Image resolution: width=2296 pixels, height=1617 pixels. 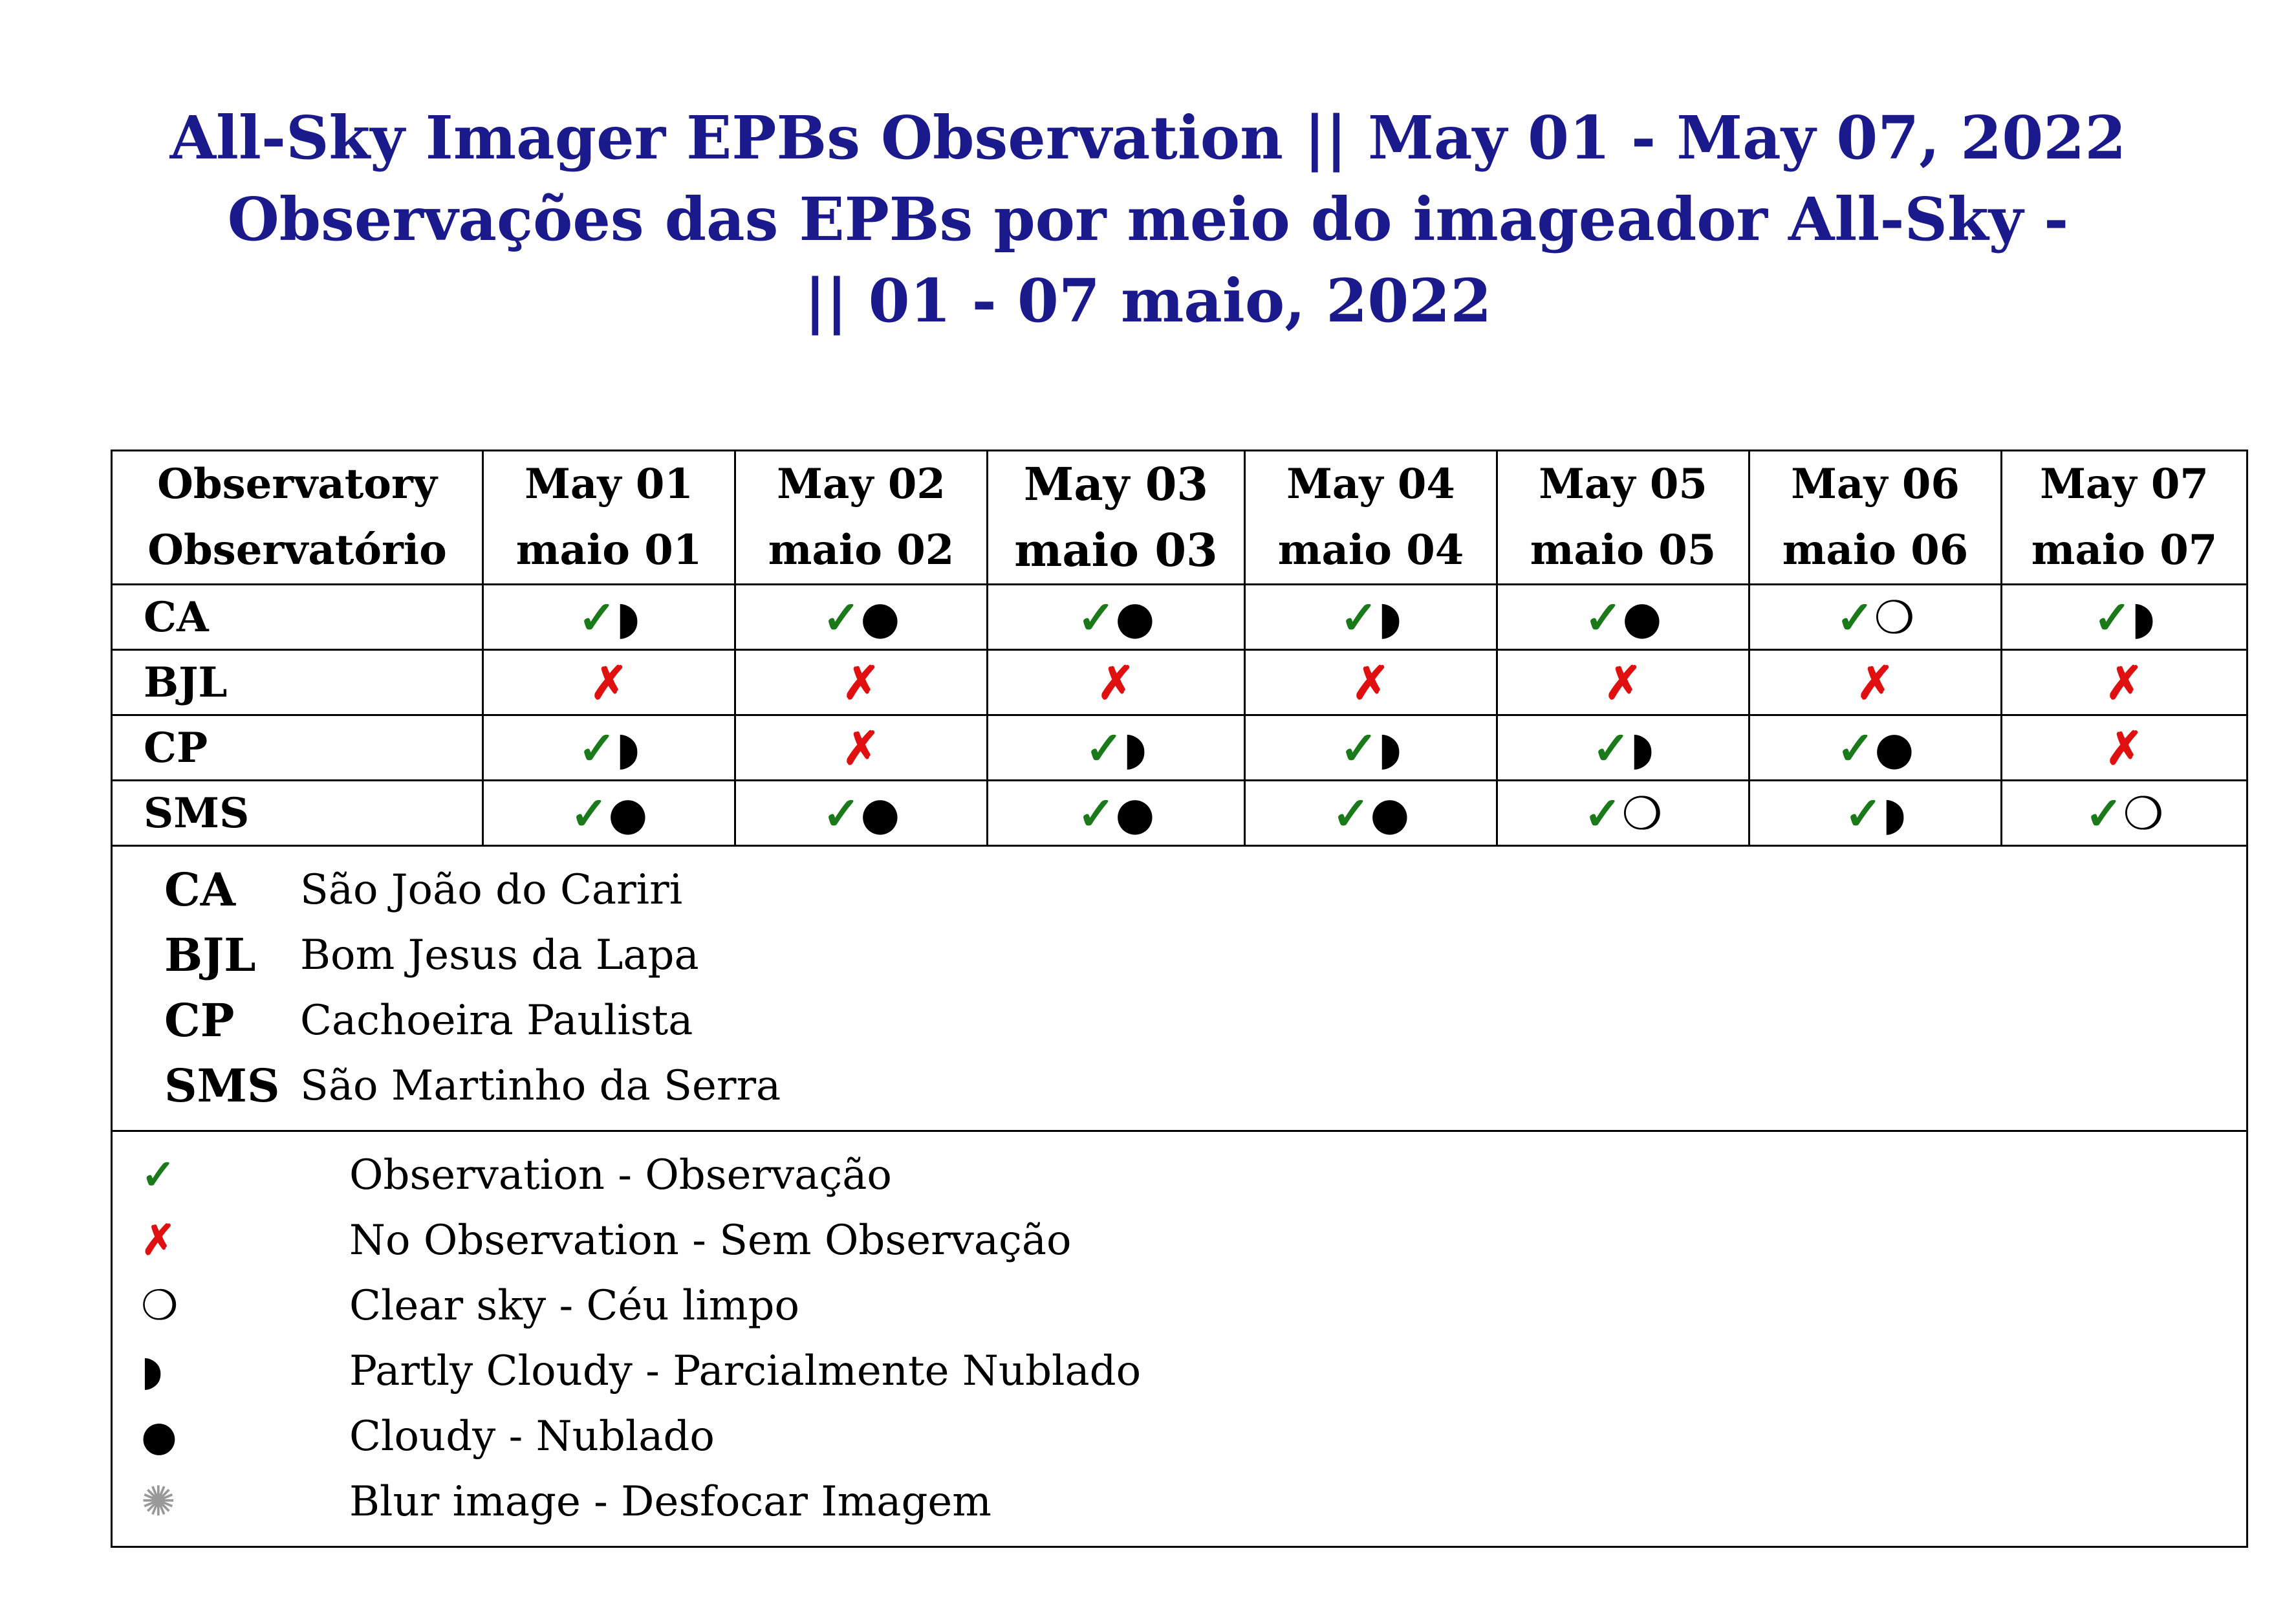 What do you see at coordinates (1179, 1436) in the screenshot?
I see `symbol-legend-item: ● Cloudy - Nublado` at bounding box center [1179, 1436].